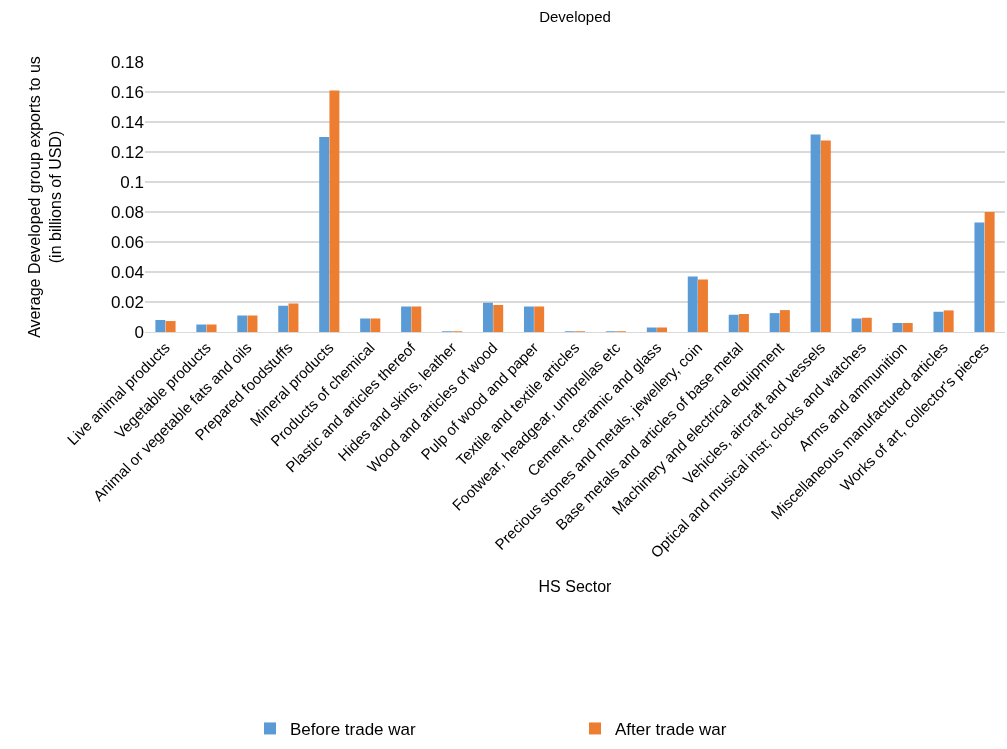 This screenshot has height=749, width=1007. Describe the element at coordinates (127, 242) in the screenshot. I see `y-tick-label: 0.06` at that location.